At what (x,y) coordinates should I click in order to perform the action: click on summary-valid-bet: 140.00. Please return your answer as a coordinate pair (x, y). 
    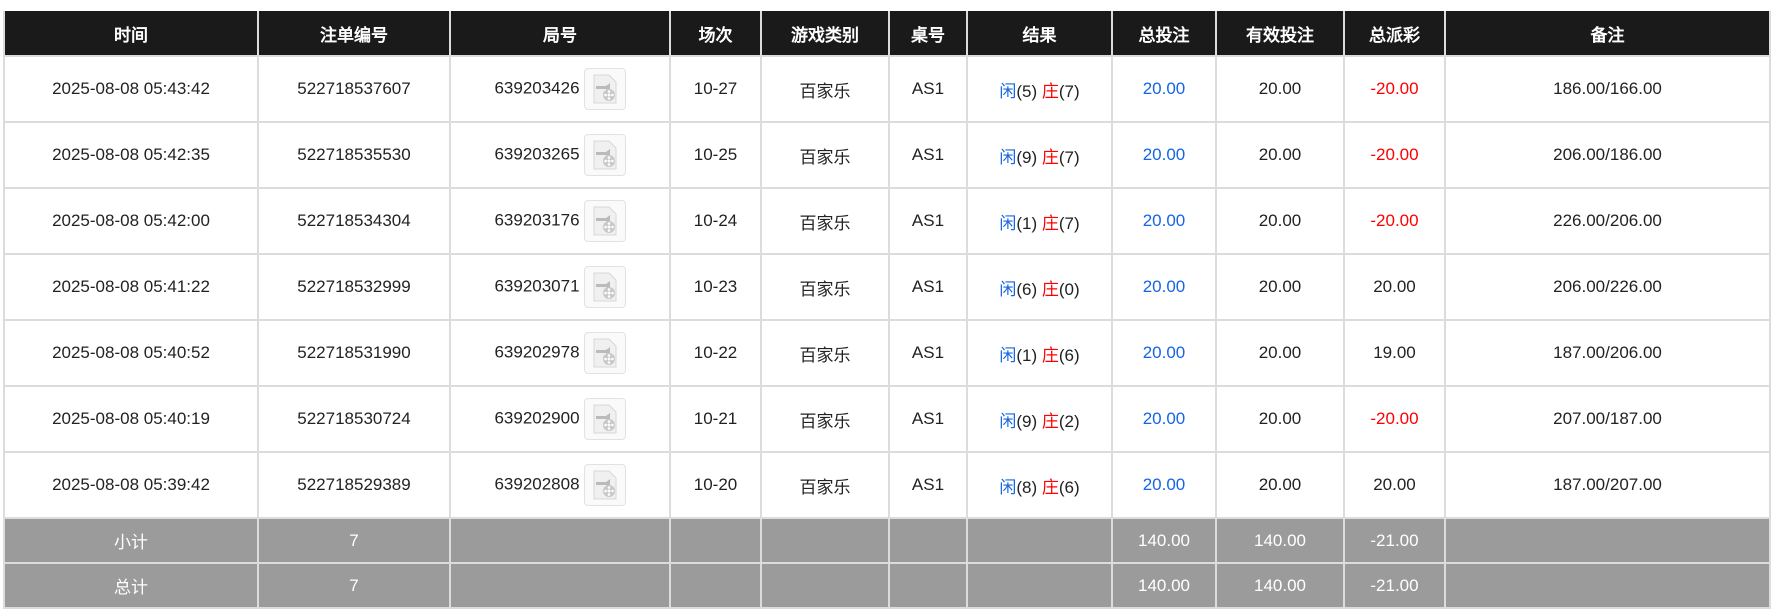
    Looking at the image, I should click on (1280, 540).